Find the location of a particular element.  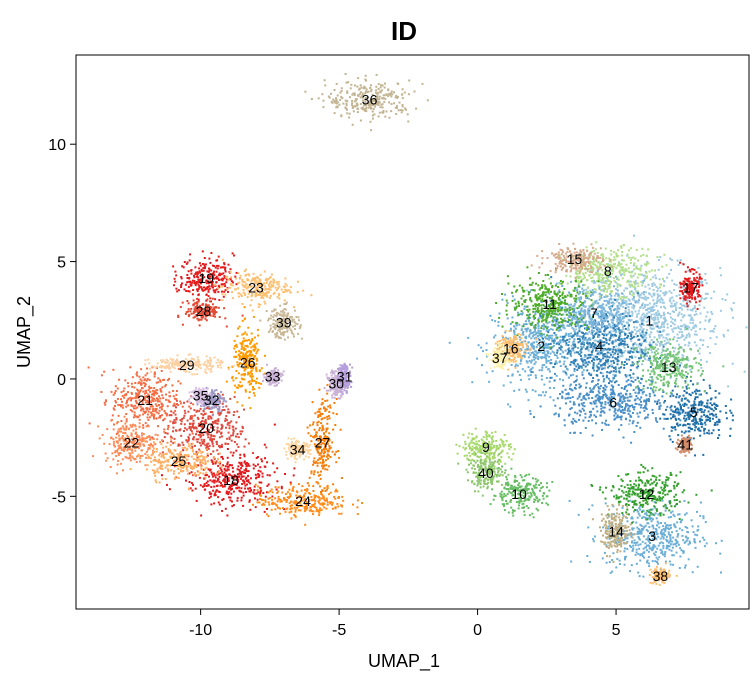

cluster-31-points is located at coordinates (345, 379).